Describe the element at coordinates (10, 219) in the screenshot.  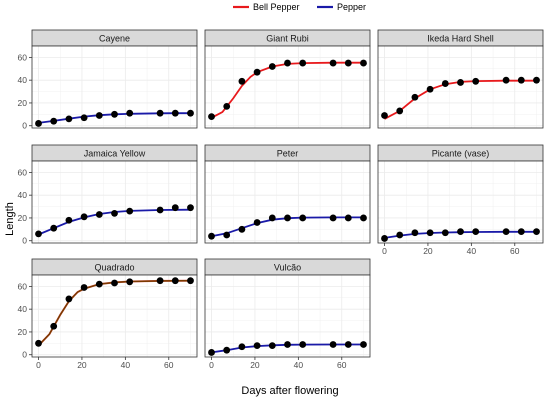
I see `y-axis-title: Length` at that location.